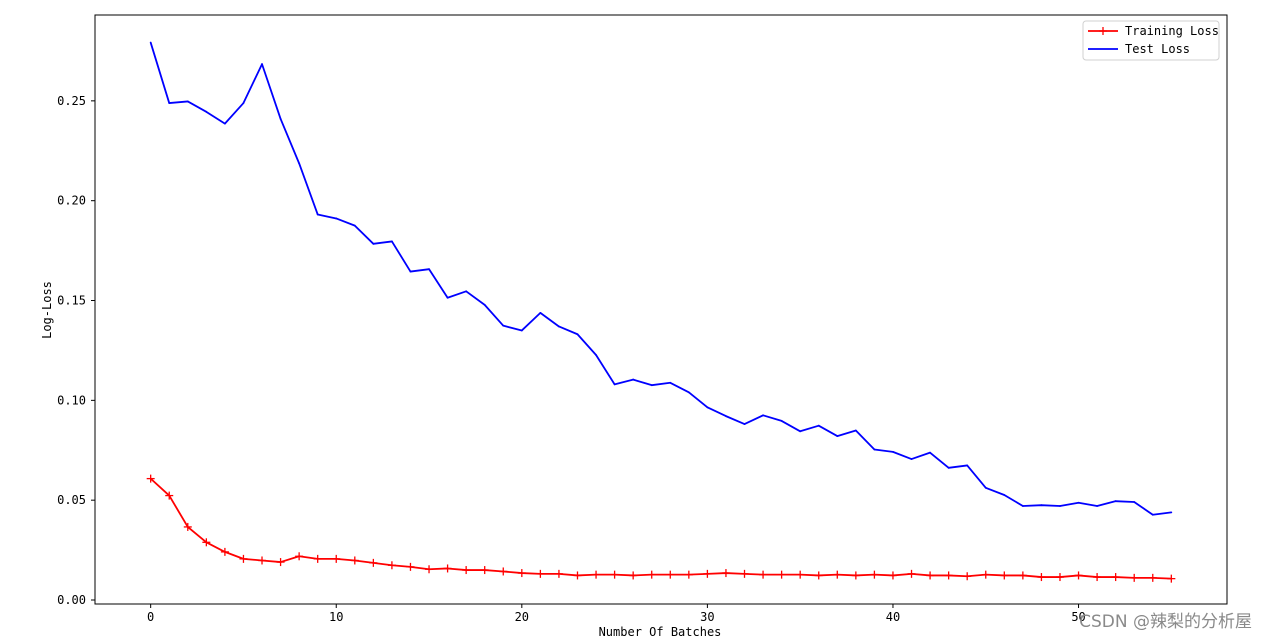 The width and height of the screenshot is (1268, 640). What do you see at coordinates (1165, 622) in the screenshot?
I see `watermark: CSDN @辣梨的分析屋` at bounding box center [1165, 622].